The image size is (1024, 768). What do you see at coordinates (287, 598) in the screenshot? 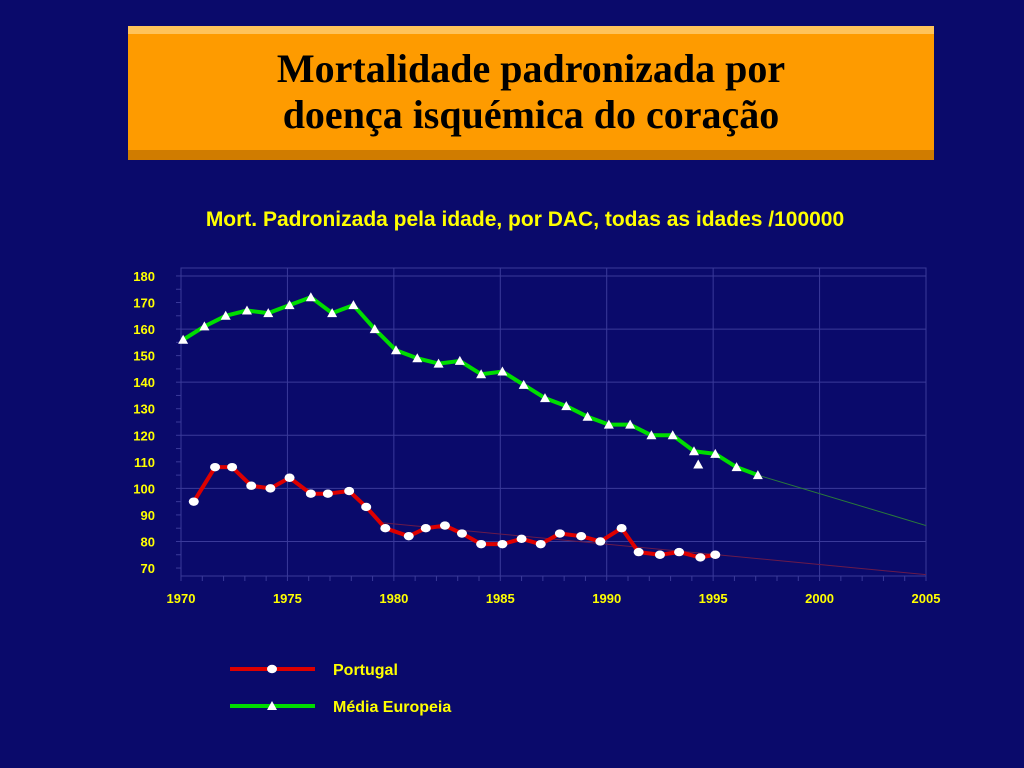
I see `x-tick-label: 1975` at bounding box center [287, 598].